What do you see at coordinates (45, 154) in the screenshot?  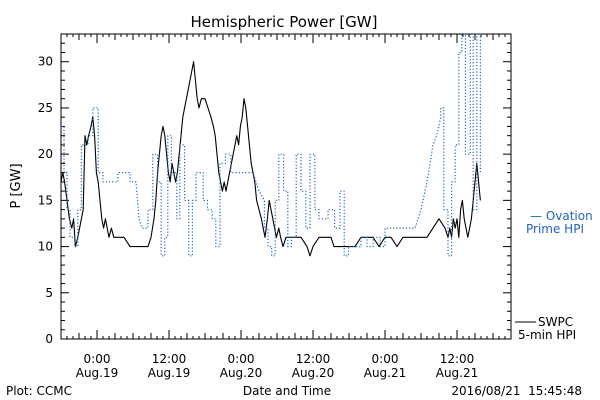 I see `y-tick-label: 20` at bounding box center [45, 154].